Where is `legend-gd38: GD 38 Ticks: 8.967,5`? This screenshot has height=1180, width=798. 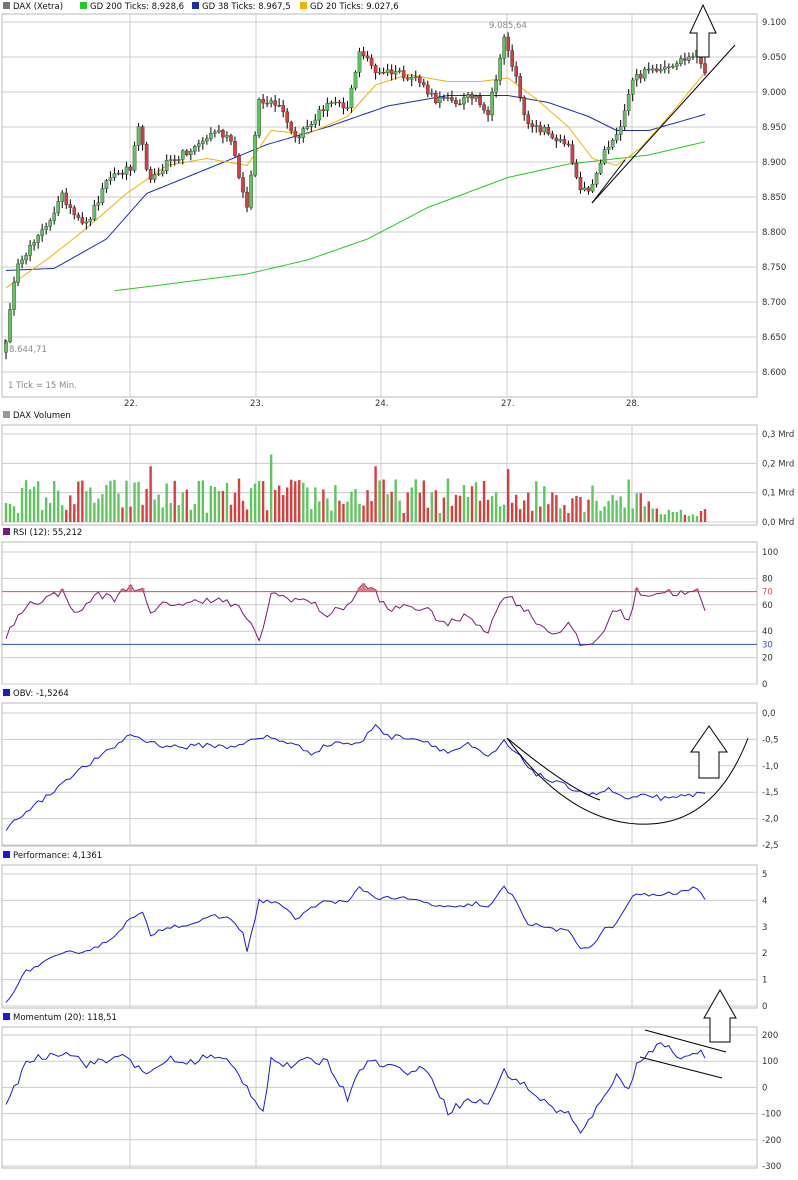
legend-gd38: GD 38 Ticks: 8.967,5 is located at coordinates (246, 7).